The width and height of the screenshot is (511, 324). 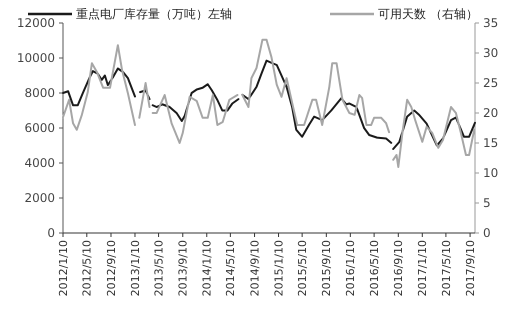 What do you see at coordinates (490, 23) in the screenshot?
I see `y2-tick-label: 35` at bounding box center [490, 23].